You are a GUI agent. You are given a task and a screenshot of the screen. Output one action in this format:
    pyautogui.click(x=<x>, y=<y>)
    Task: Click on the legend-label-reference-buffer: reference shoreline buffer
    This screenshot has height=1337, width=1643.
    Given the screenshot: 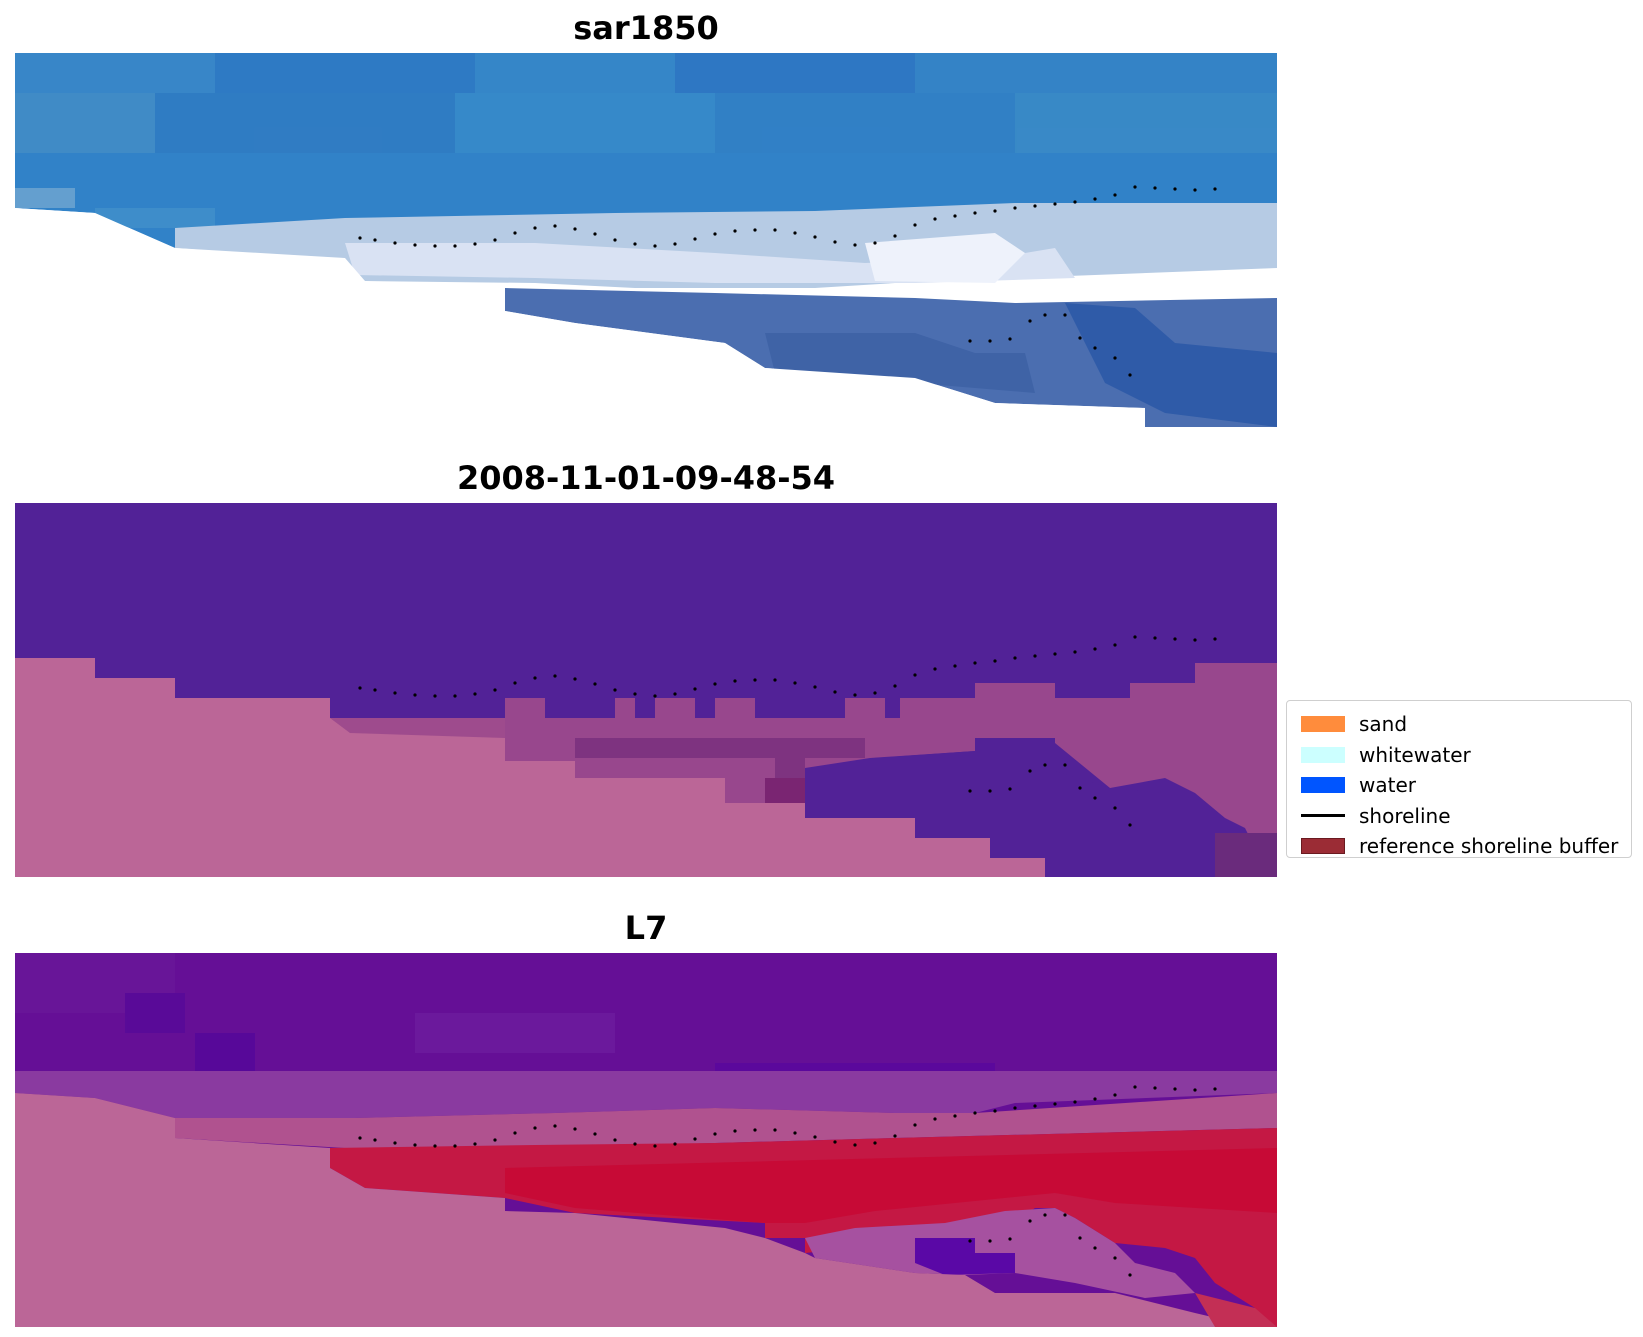 What is the action you would take?
    pyautogui.click(x=1489, y=846)
    